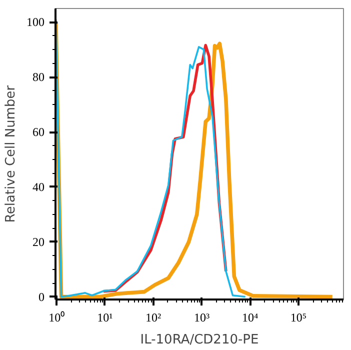 The height and width of the screenshot is (350, 351). Describe the element at coordinates (38, 241) in the screenshot. I see `y-tick-label: 20` at that location.